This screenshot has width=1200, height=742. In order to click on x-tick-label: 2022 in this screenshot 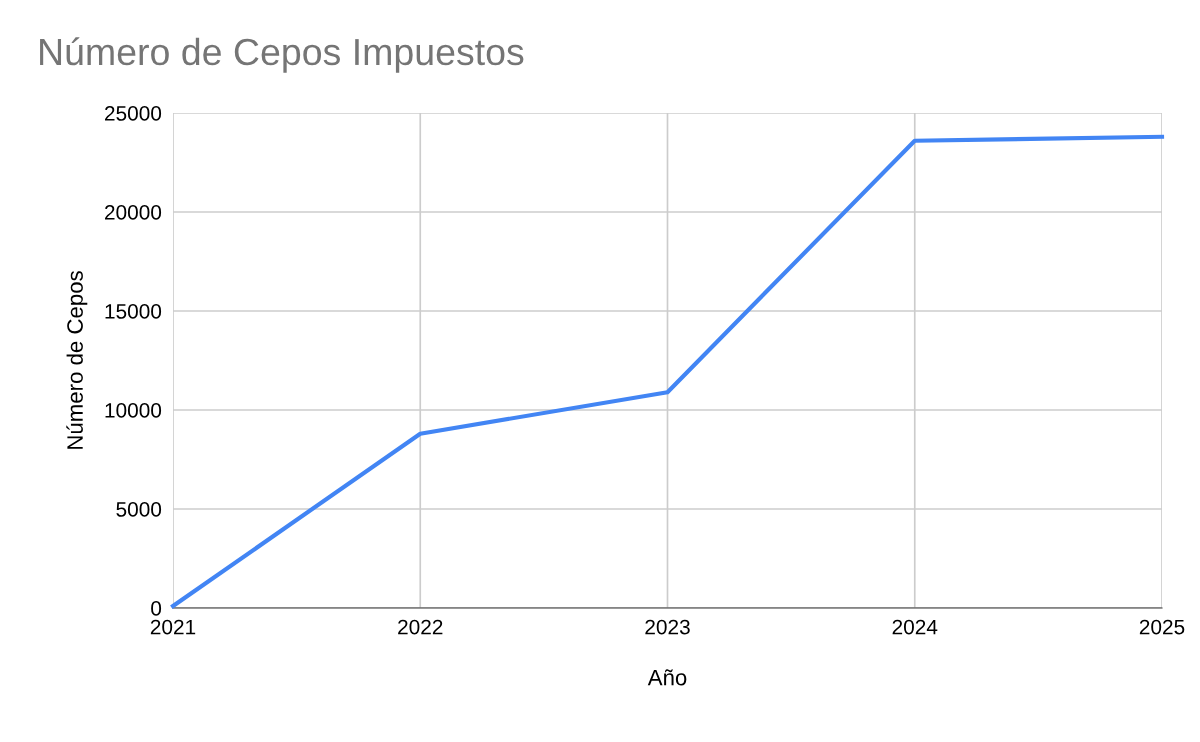, I will do `click(420, 627)`.